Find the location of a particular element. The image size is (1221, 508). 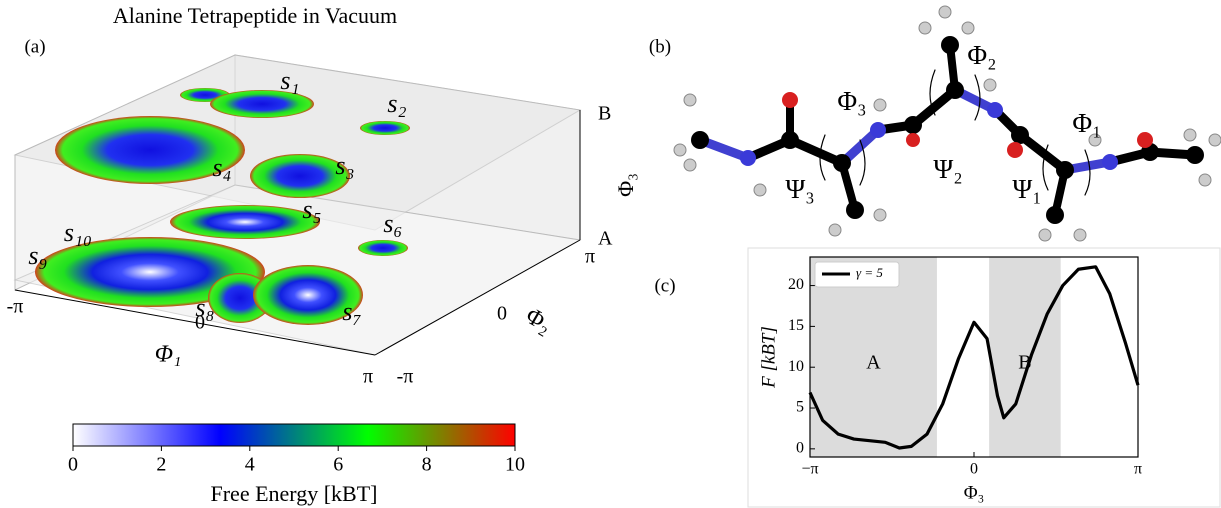

angle-label: Ψ₂ is located at coordinates (947, 169).